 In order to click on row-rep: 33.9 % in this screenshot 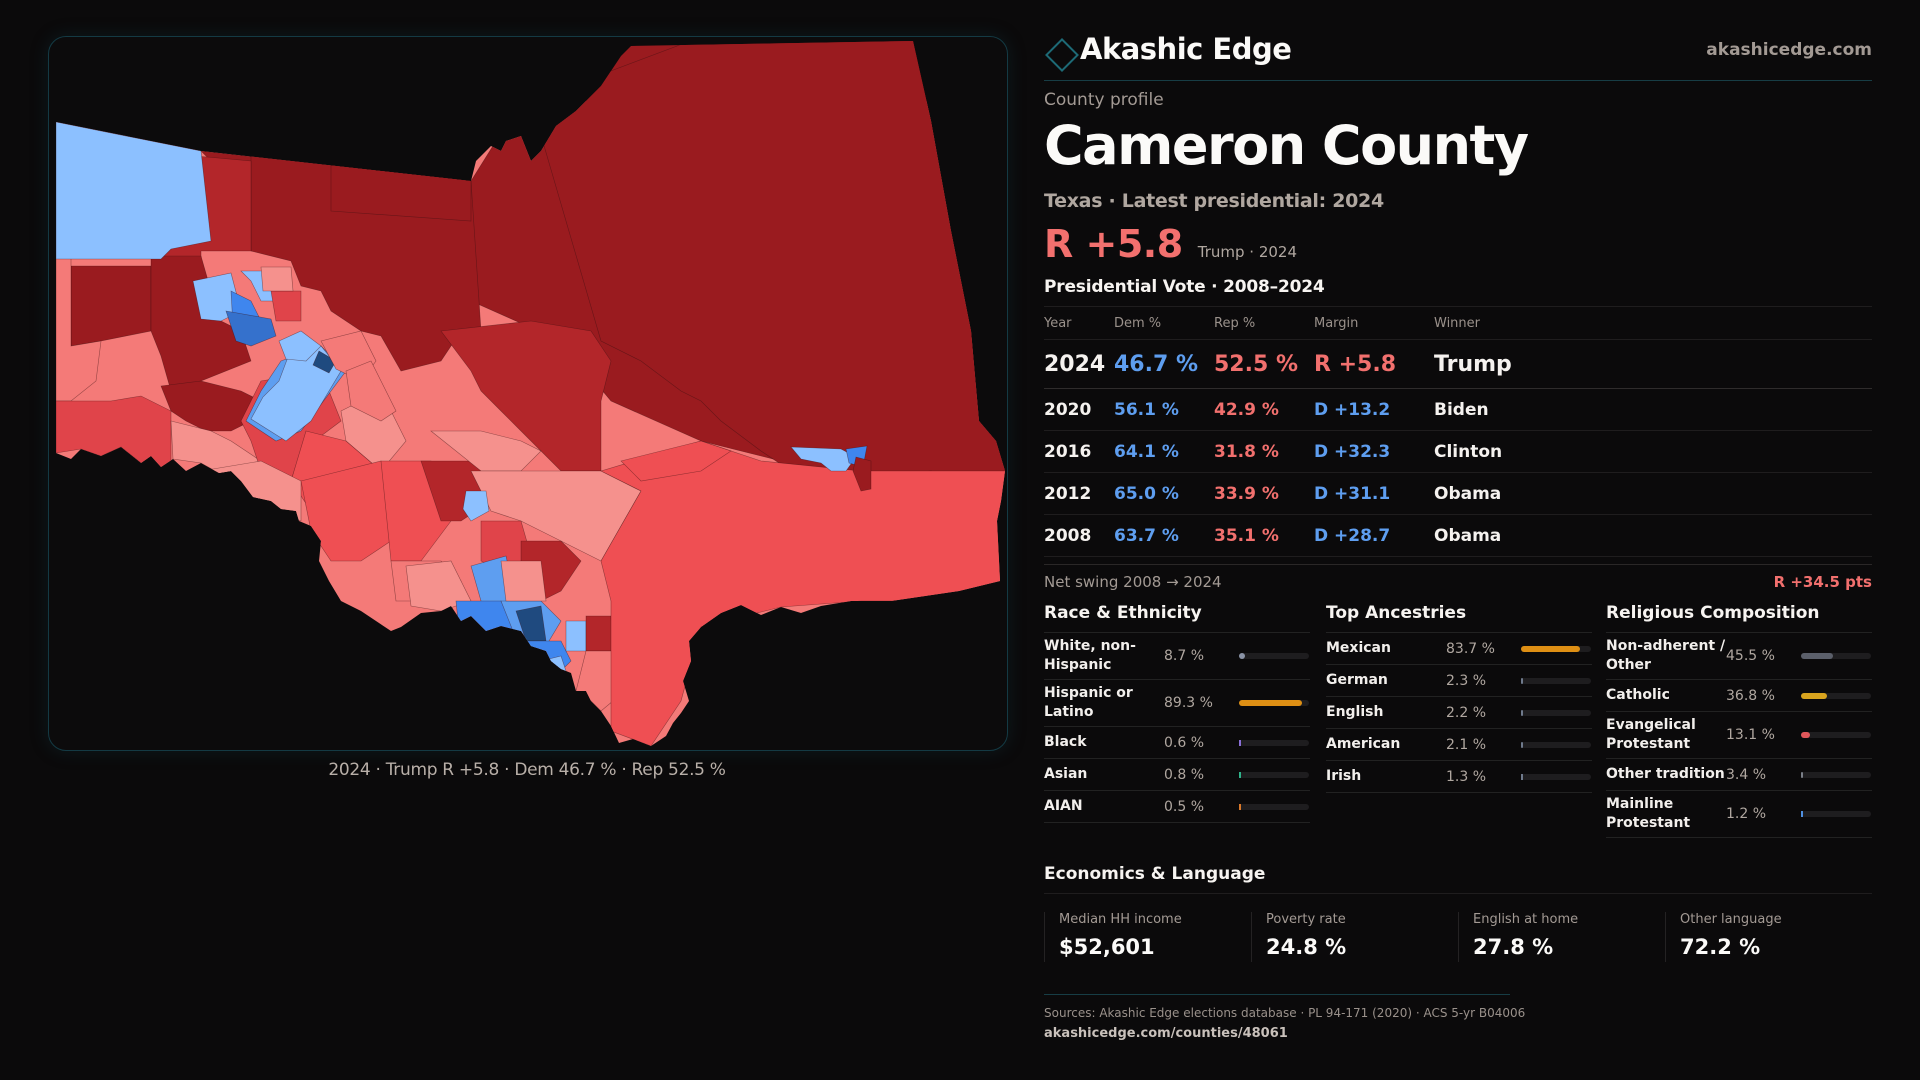, I will do `click(1264, 493)`.